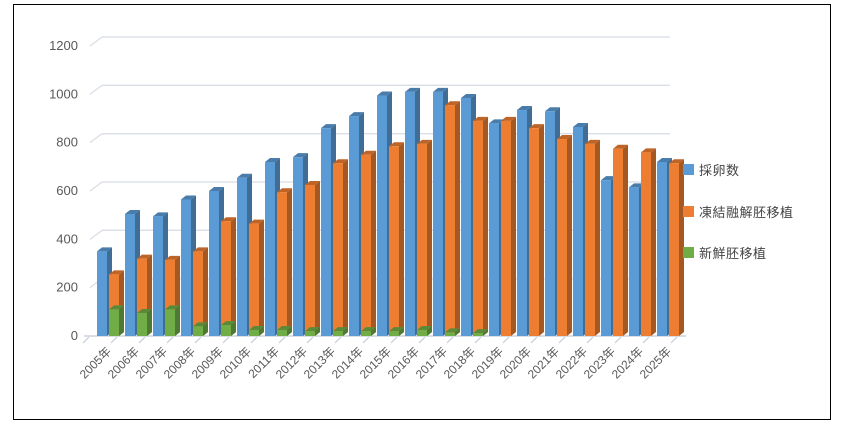 Image resolution: width=847 pixels, height=433 pixels. What do you see at coordinates (200, 249) in the screenshot?
I see `bar-series-2-2008年-top` at bounding box center [200, 249].